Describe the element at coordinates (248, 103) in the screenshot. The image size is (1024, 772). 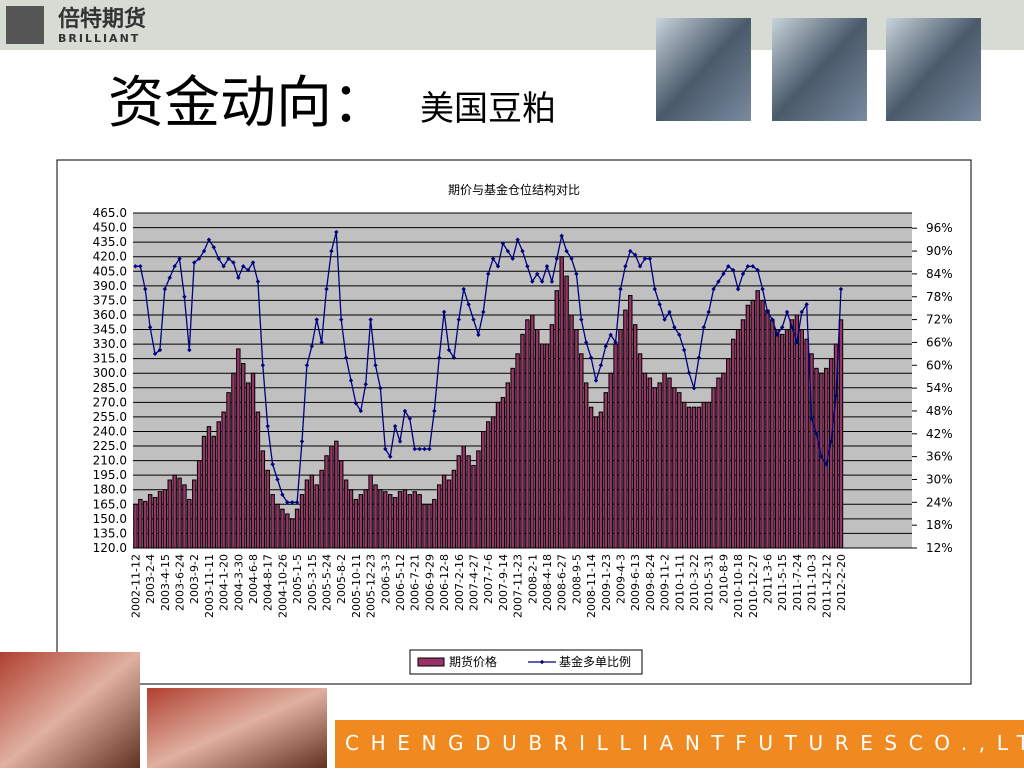
I see `slide-title: 资金动向：` at that location.